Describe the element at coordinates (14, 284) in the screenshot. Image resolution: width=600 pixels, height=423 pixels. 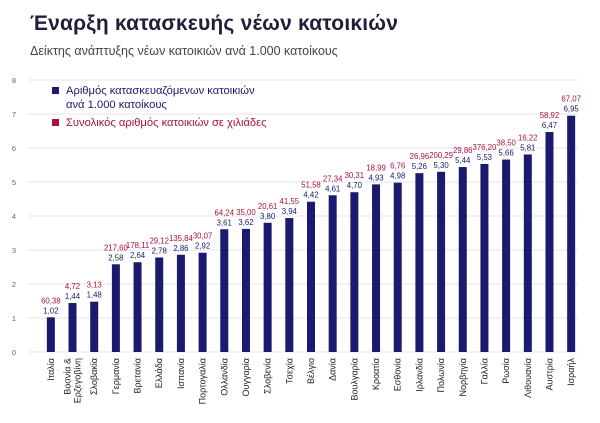
I see `y-tick-label: 2` at that location.